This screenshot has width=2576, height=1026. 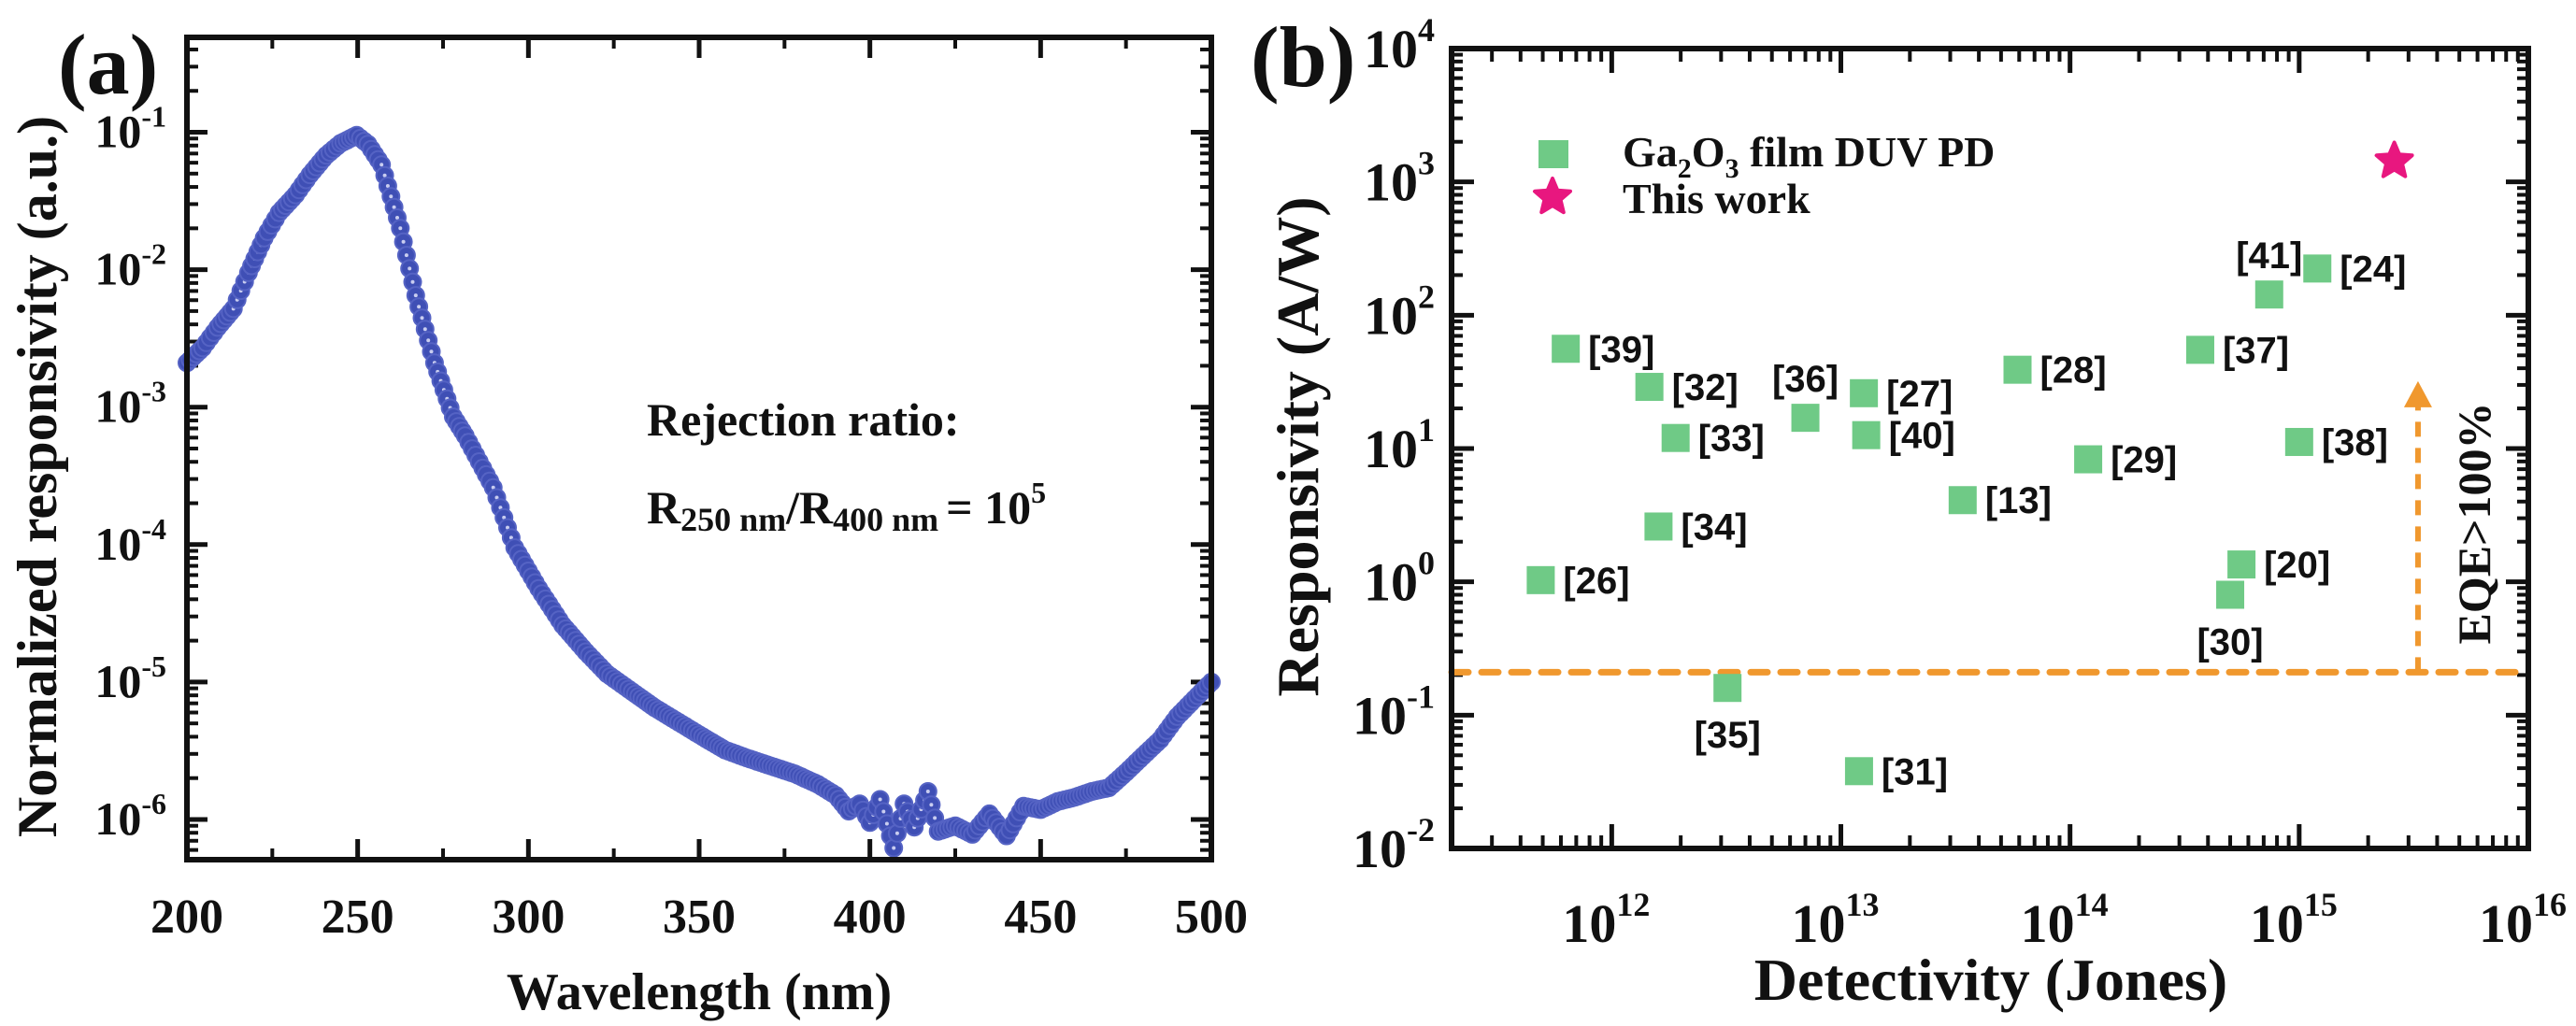 What do you see at coordinates (1399, 179) in the screenshot?
I see `y-tick-label: 10³` at bounding box center [1399, 179].